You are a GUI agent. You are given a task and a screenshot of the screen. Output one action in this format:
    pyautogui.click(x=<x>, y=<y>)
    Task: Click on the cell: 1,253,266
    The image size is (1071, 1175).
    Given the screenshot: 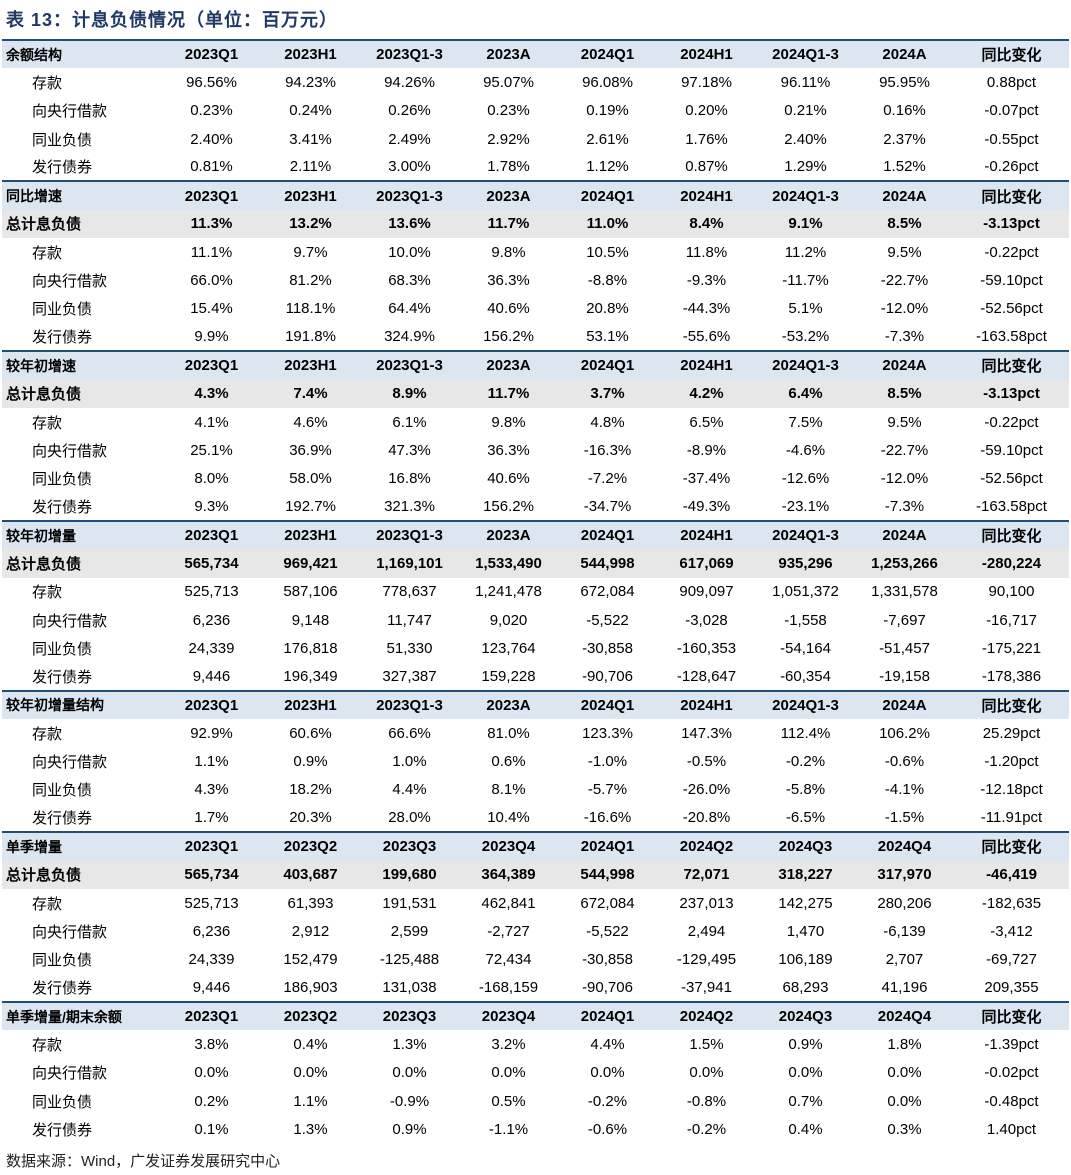 What is the action you would take?
    pyautogui.click(x=904, y=563)
    